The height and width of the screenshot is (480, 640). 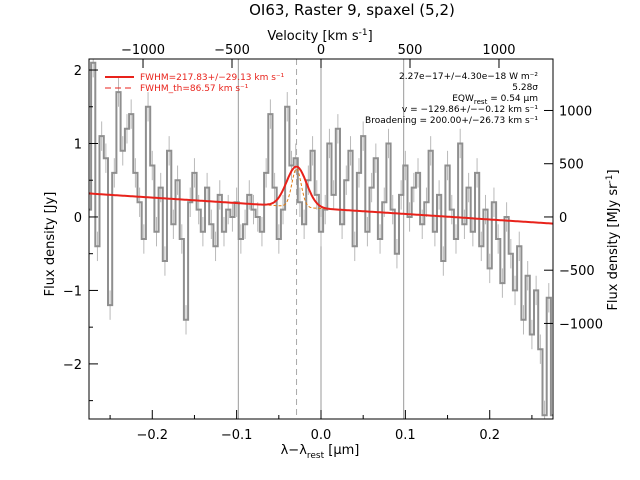 What do you see at coordinates (525, 88) in the screenshot?
I see `annotation-significance: 5.28σ` at bounding box center [525, 88].